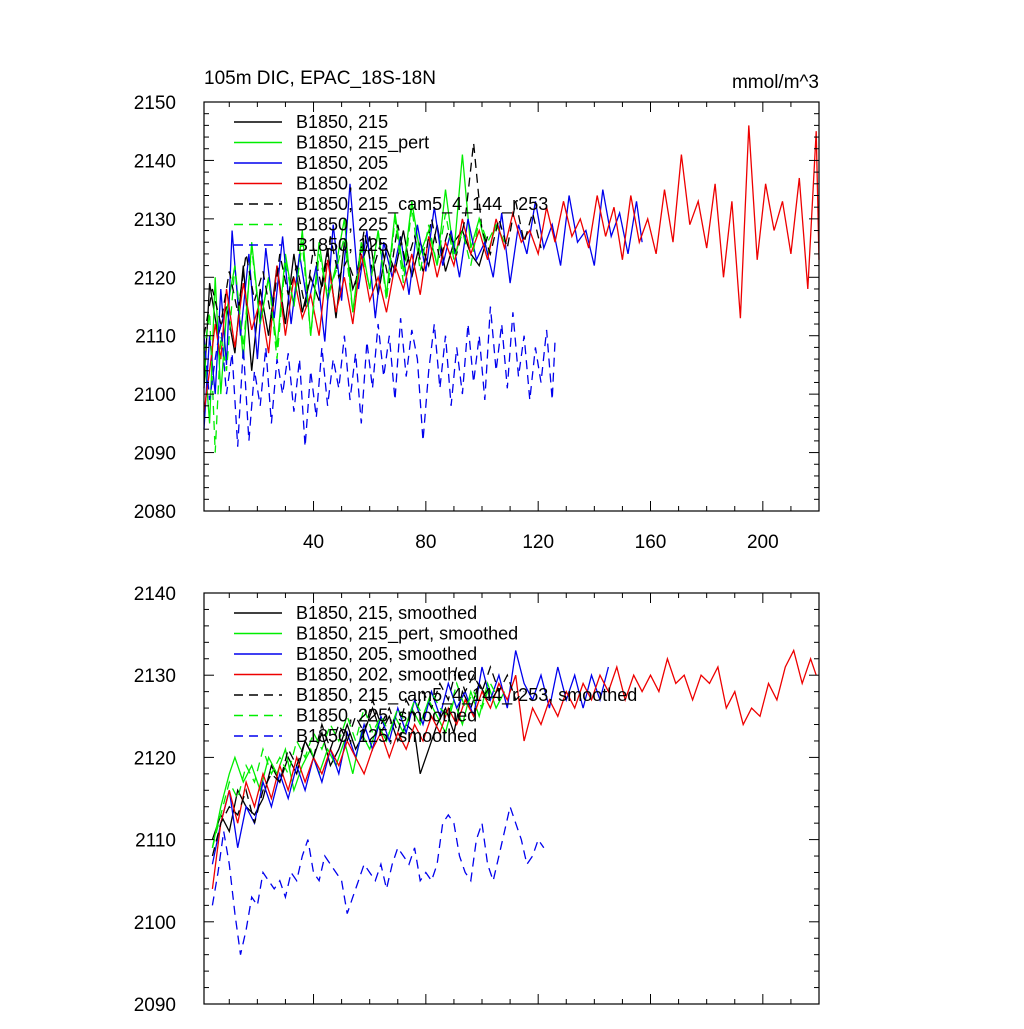  Describe the element at coordinates (342, 184) in the screenshot. I see `legend-label: B1850, 202` at that location.